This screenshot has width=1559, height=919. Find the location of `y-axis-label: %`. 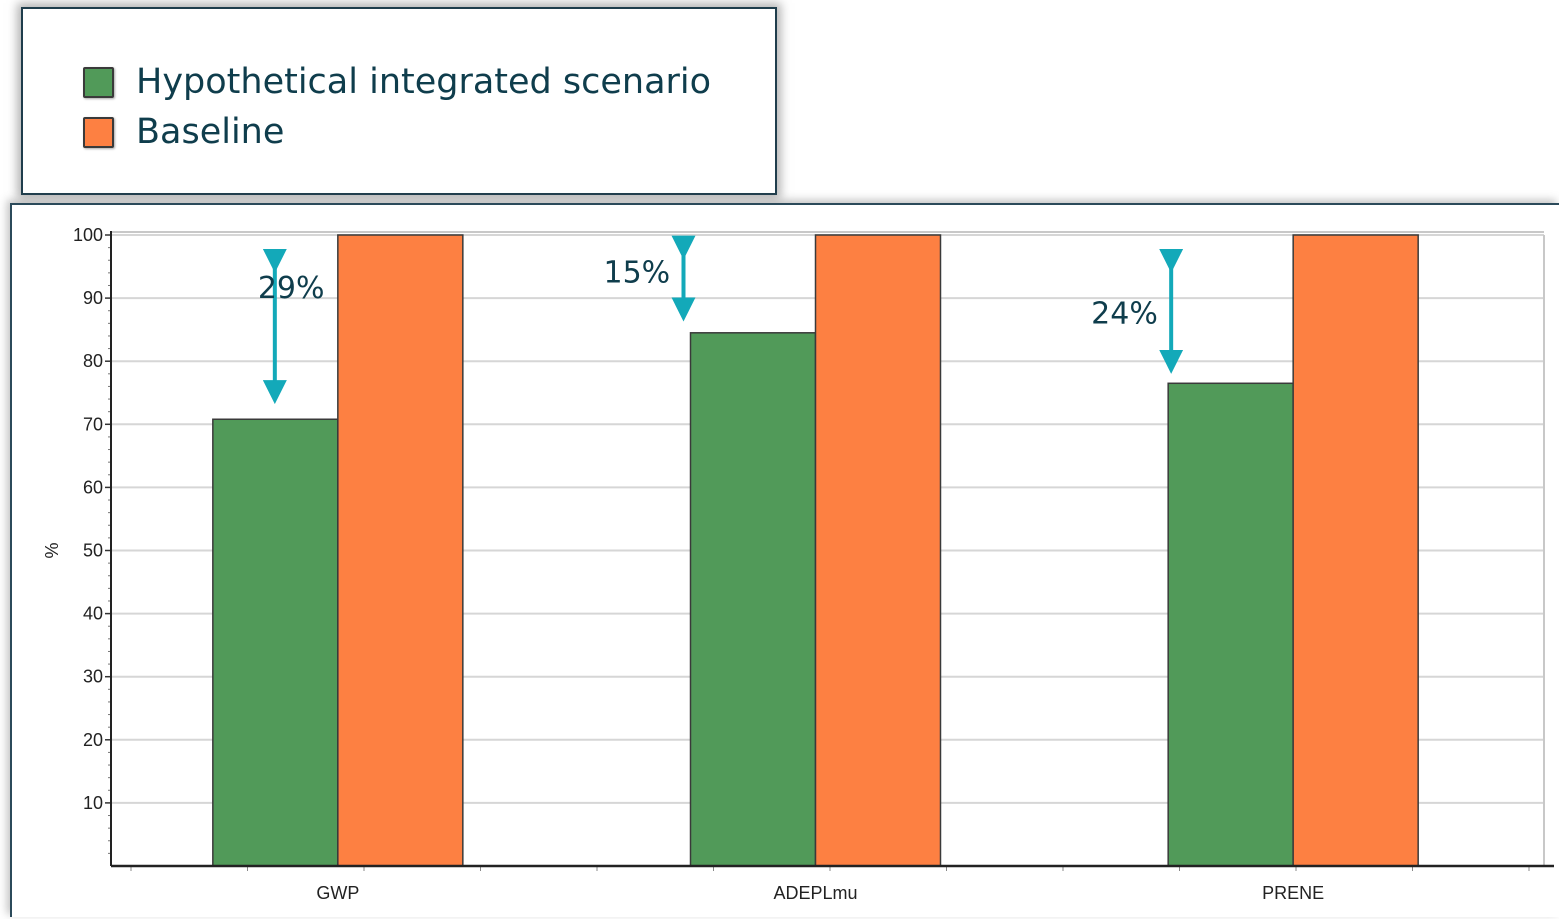

y-axis-label: % is located at coordinates (51, 550).